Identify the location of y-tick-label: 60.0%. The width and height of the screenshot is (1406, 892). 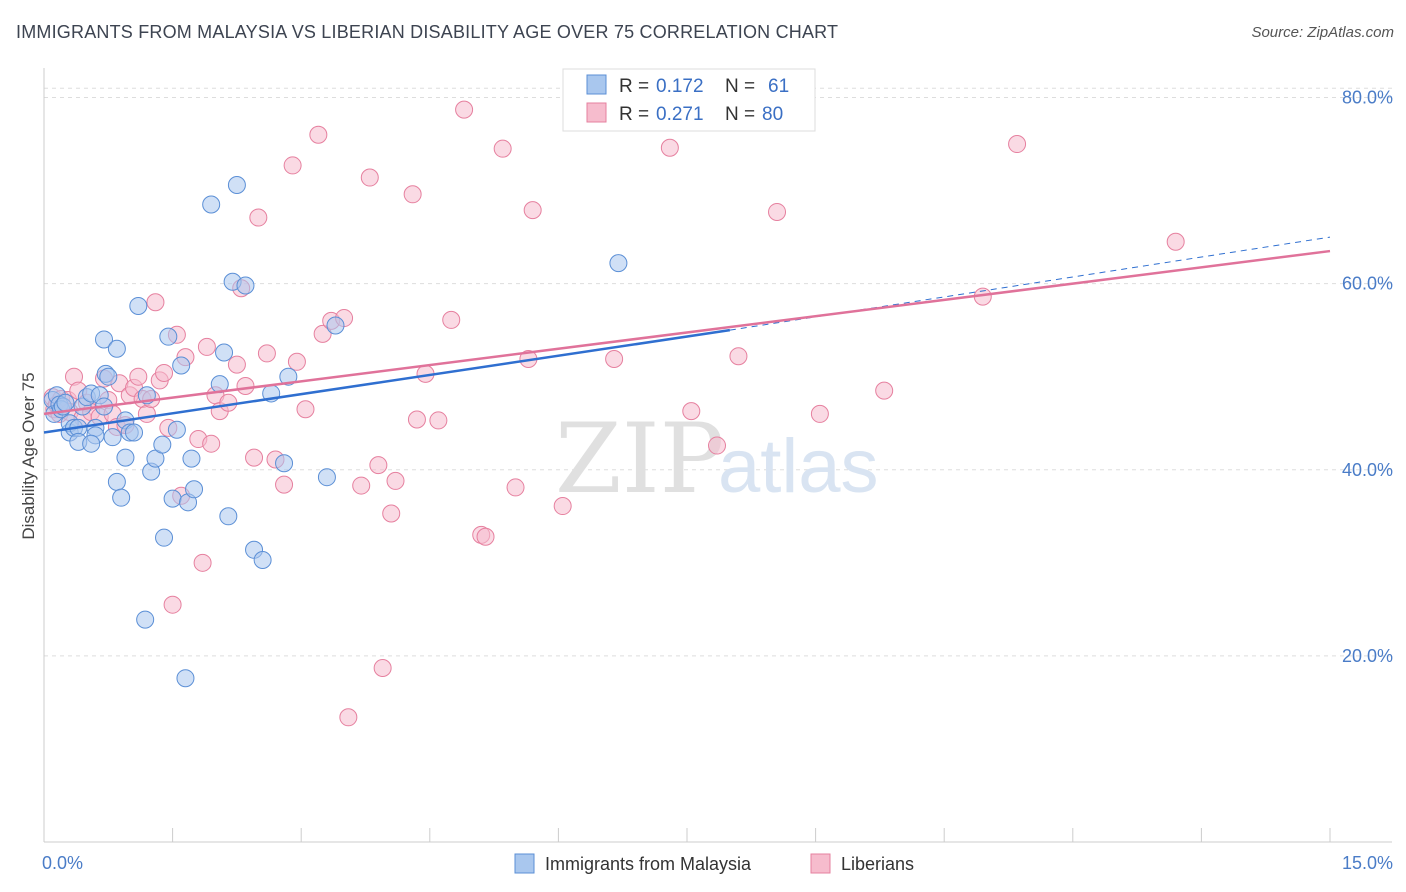
(1367, 284).